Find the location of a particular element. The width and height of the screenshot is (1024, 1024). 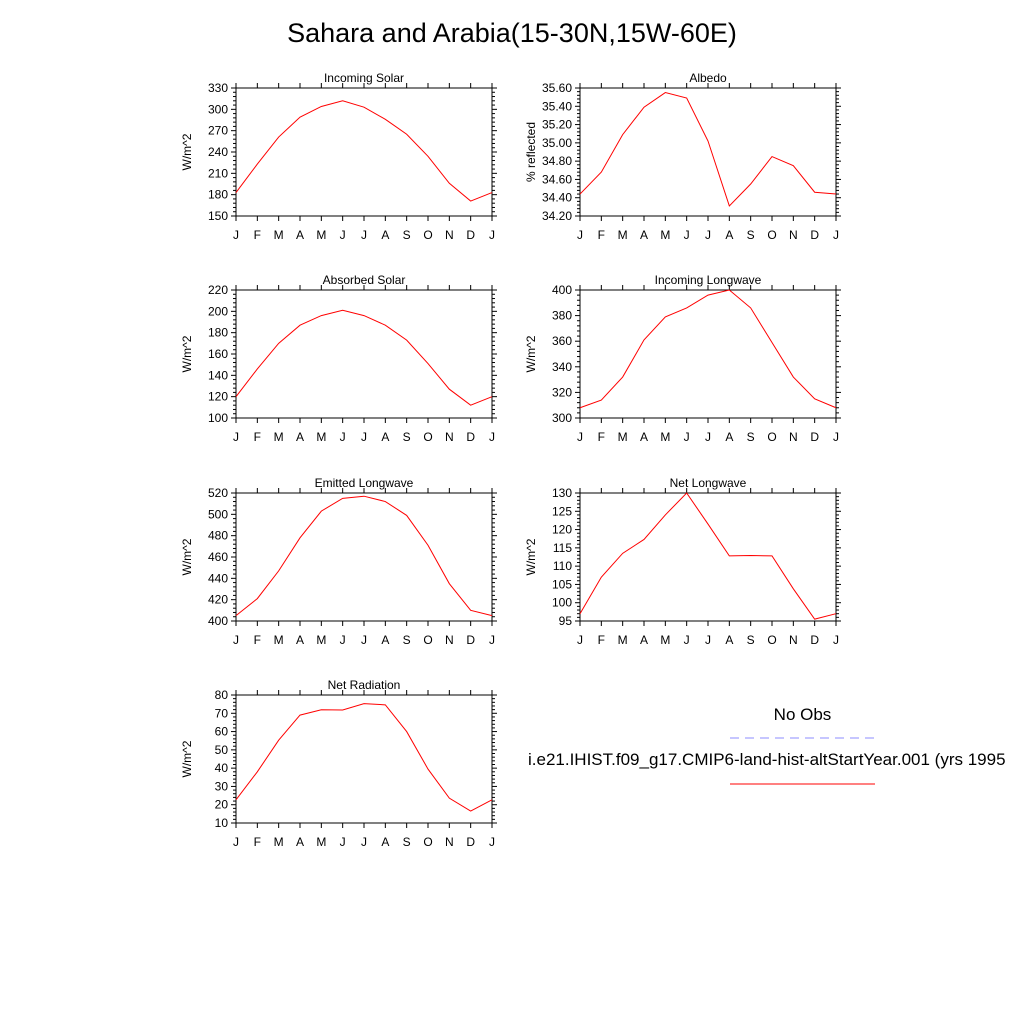

emitted-longwave-ytick-label: 440 is located at coordinates (218, 578).